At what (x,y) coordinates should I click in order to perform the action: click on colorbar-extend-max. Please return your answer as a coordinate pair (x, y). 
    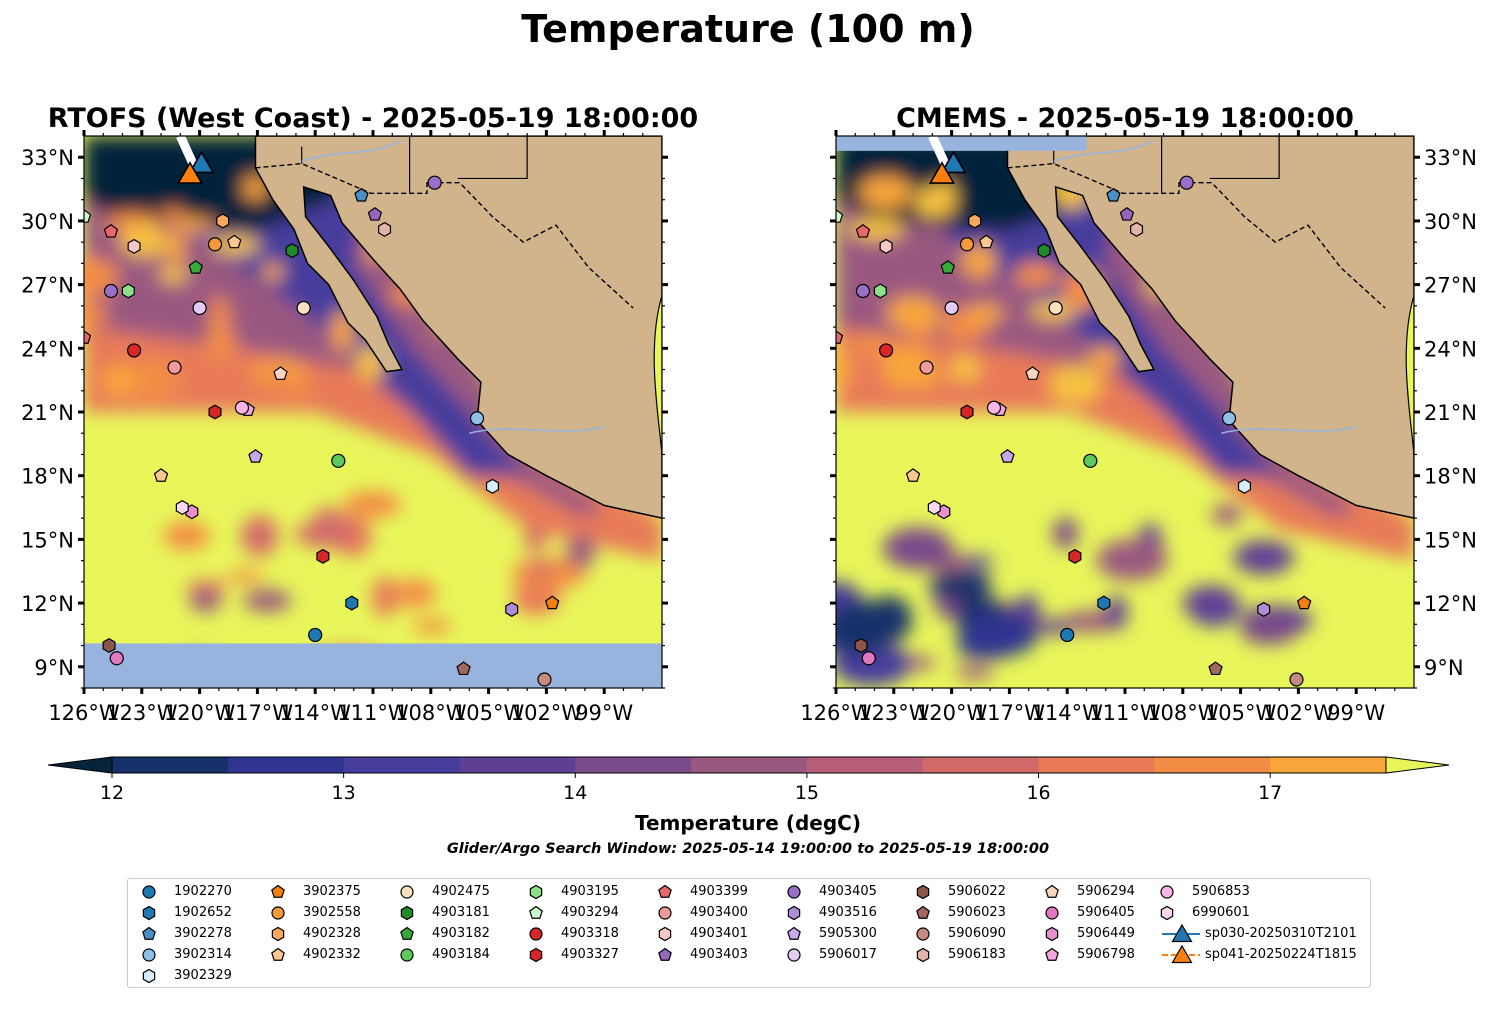
    Looking at the image, I should click on (1417, 765).